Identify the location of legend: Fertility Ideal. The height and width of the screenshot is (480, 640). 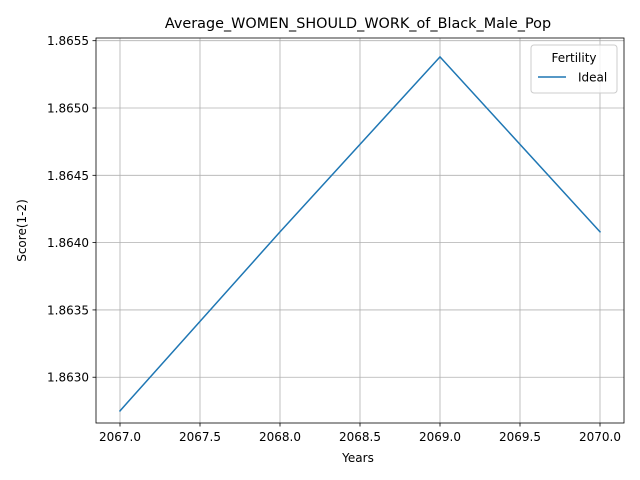
(574, 69).